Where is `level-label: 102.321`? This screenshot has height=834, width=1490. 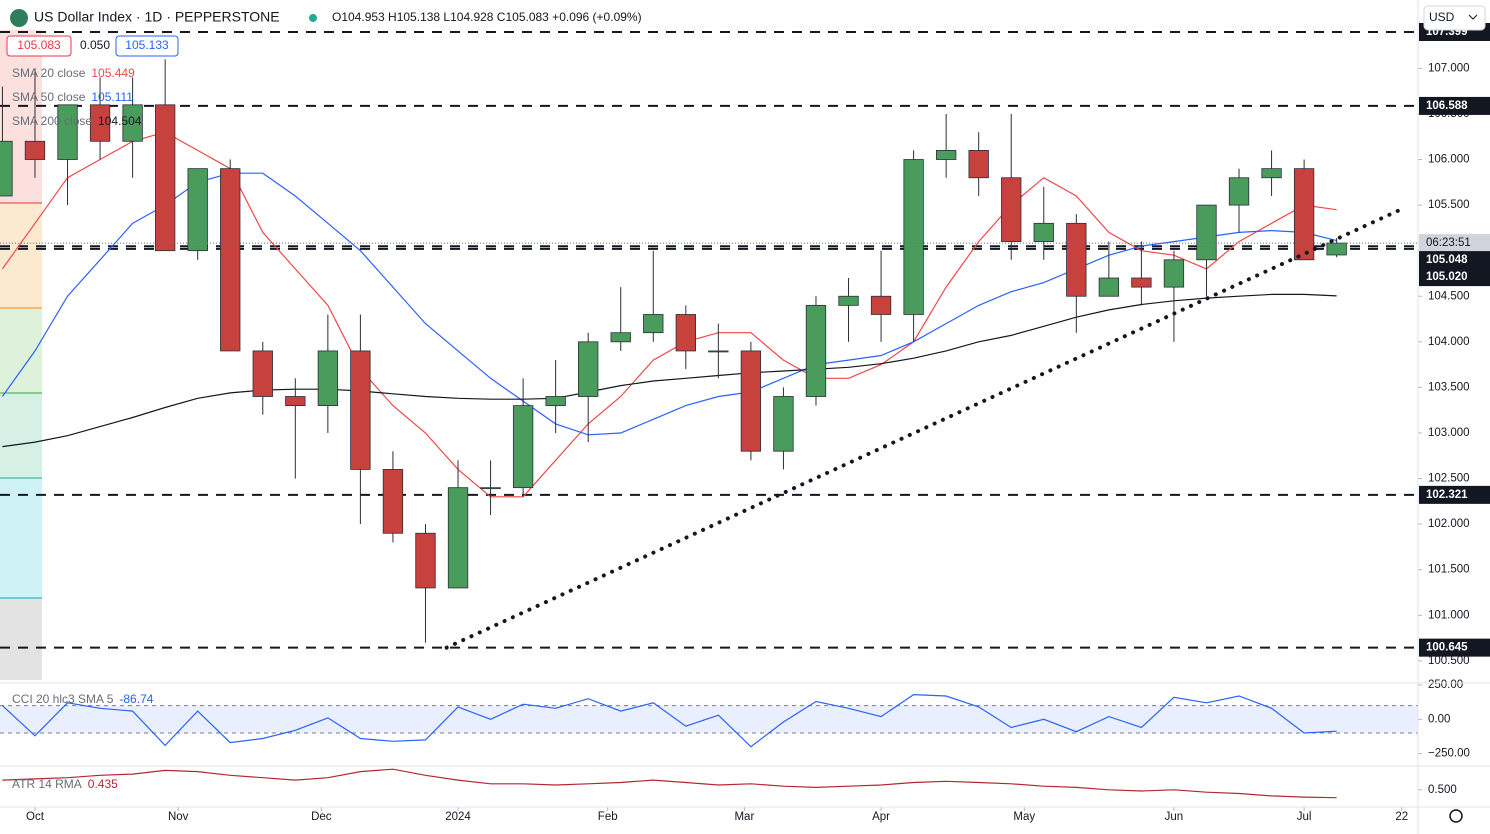 level-label: 102.321 is located at coordinates (1447, 495).